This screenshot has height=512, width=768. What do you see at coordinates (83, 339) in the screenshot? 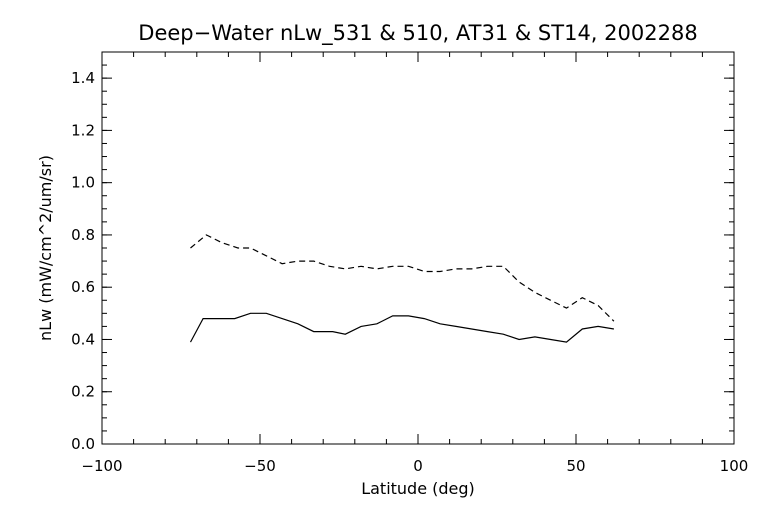
I see `y-tick-label: 0.4` at bounding box center [83, 339].